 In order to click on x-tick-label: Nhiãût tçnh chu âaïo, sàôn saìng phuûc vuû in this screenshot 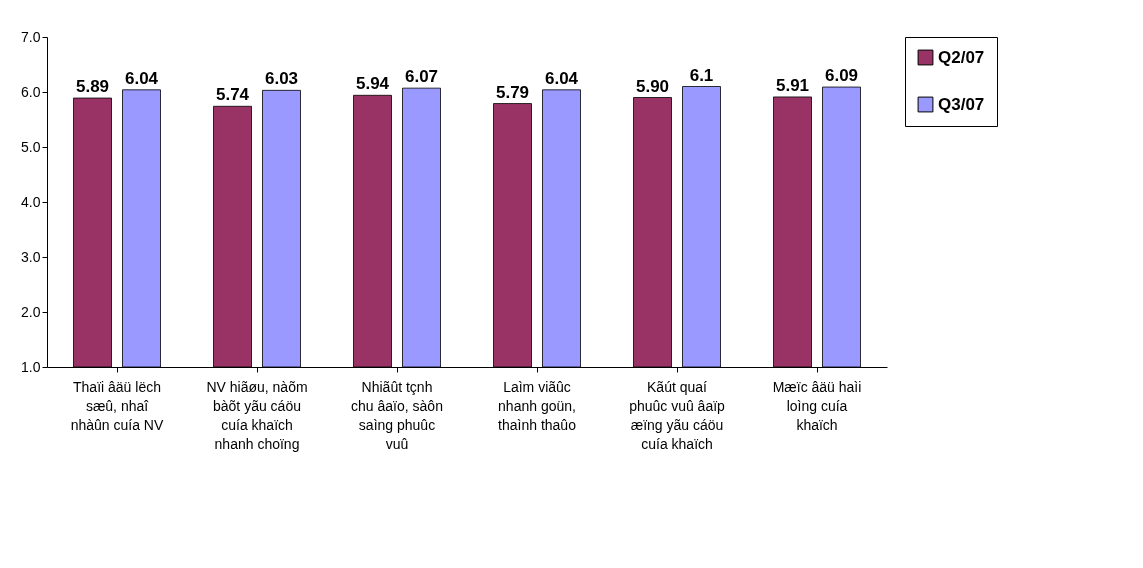, I will do `click(397, 415)`.